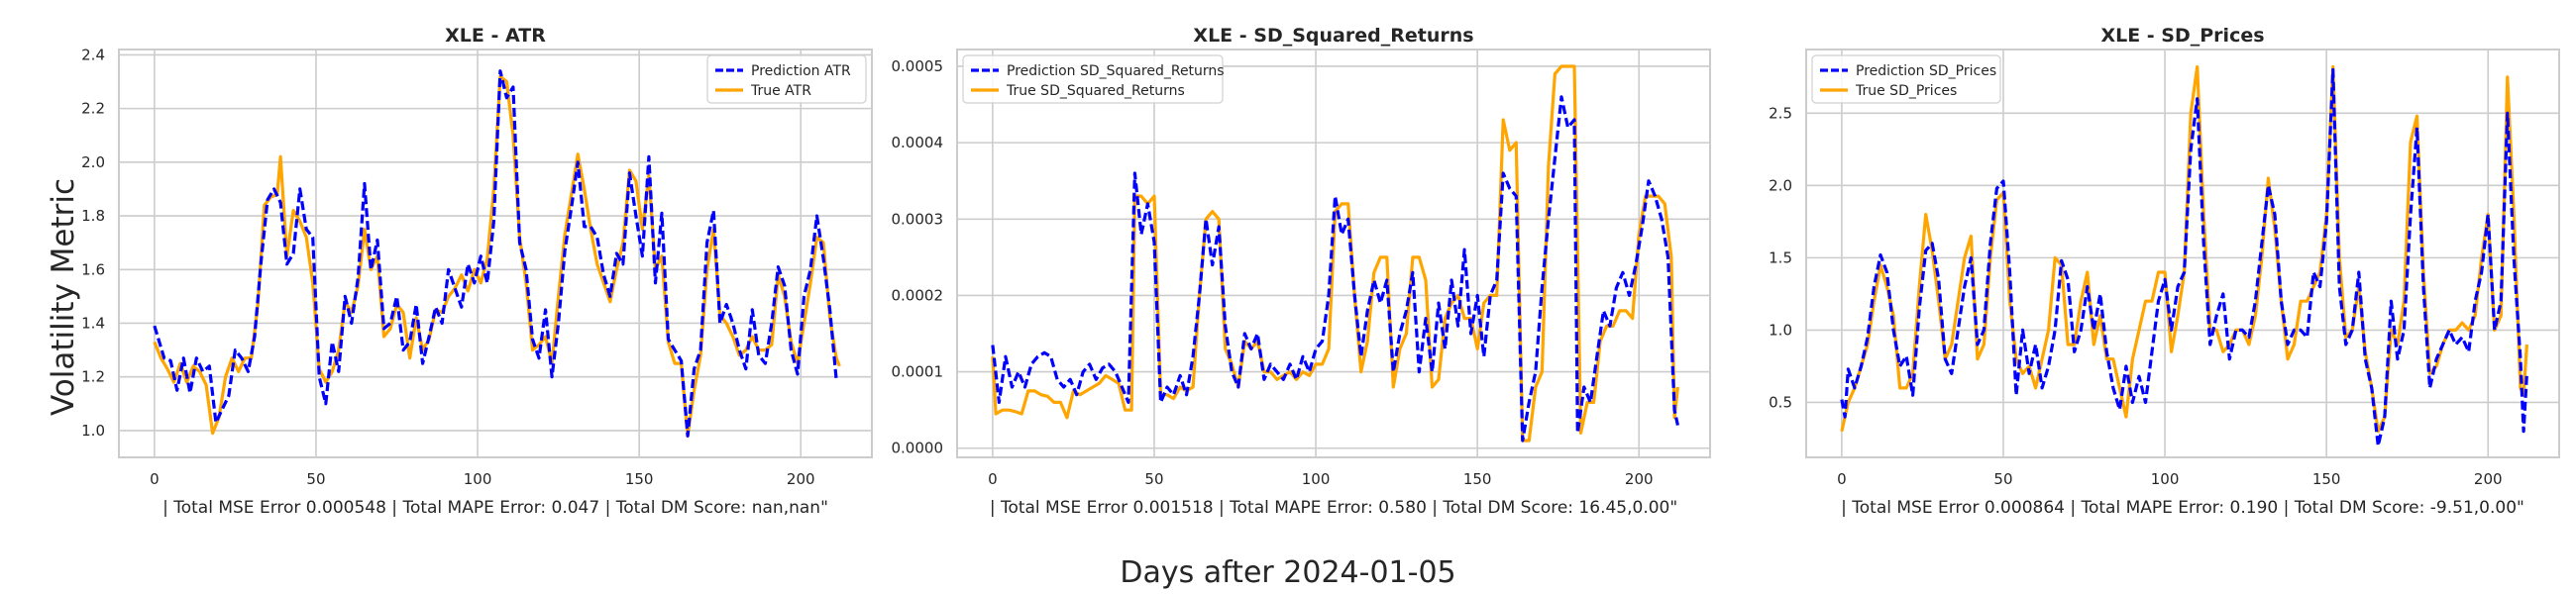 Image resolution: width=2576 pixels, height=594 pixels. What do you see at coordinates (1116, 71) in the screenshot?
I see `legend-label: Prediction SD_Squared_Returns` at bounding box center [1116, 71].